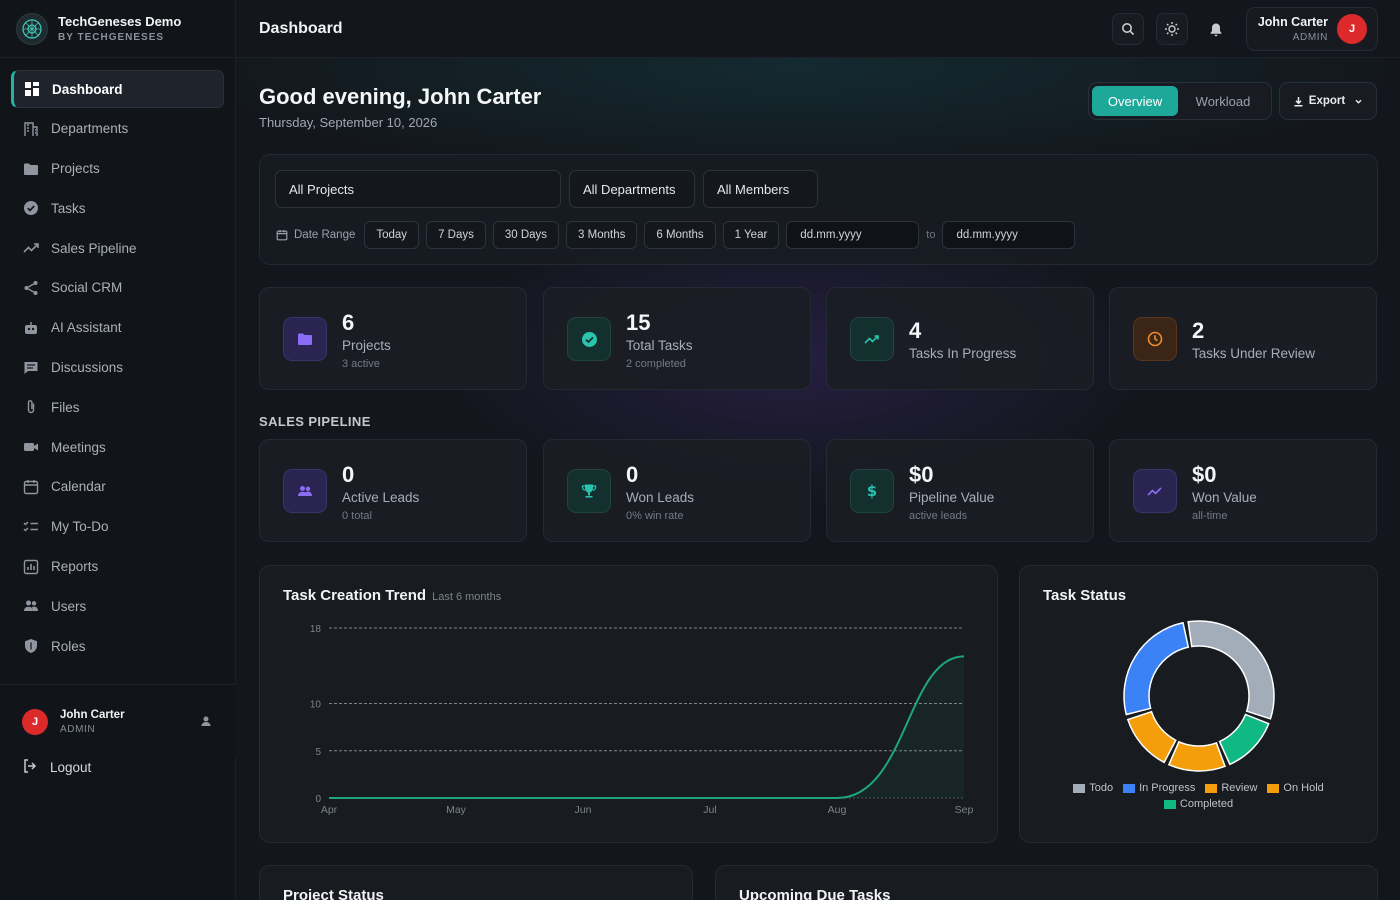 The height and width of the screenshot is (900, 1400). What do you see at coordinates (456, 235) in the screenshot?
I see `range-7-days: 7 Days` at bounding box center [456, 235].